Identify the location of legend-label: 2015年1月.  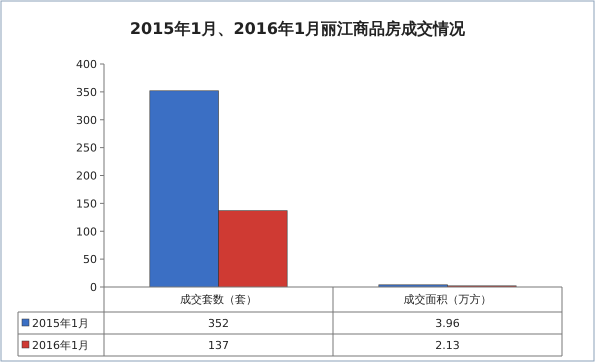
(60, 323).